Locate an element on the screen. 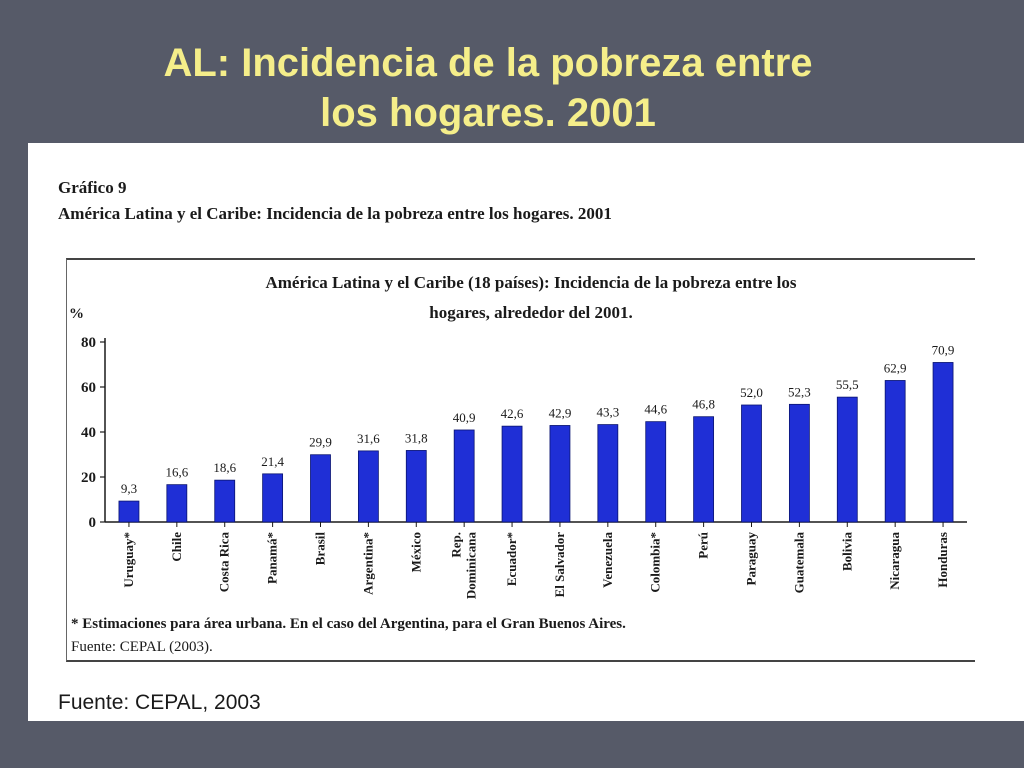 The width and height of the screenshot is (1024, 768). x-category-label: Argentina* is located at coordinates (367, 563).